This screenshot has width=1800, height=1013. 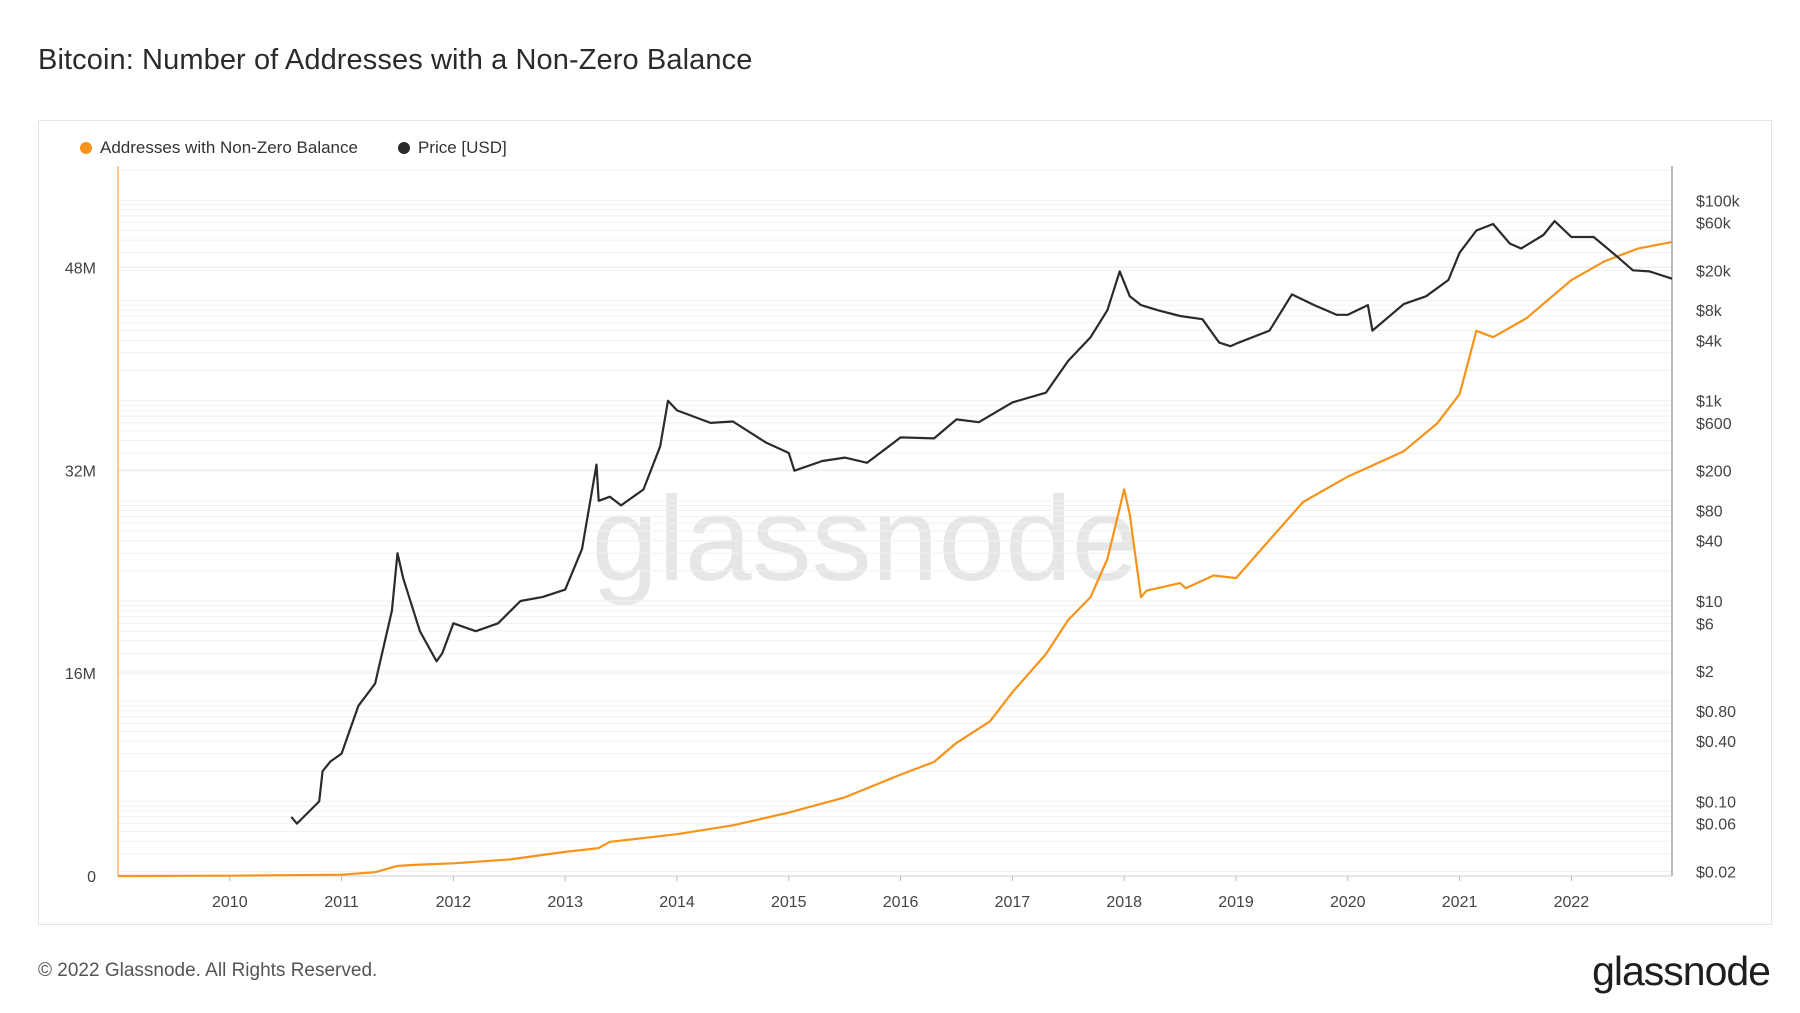 What do you see at coordinates (1709, 341) in the screenshot?
I see `y-right-tick-label: $4k` at bounding box center [1709, 341].